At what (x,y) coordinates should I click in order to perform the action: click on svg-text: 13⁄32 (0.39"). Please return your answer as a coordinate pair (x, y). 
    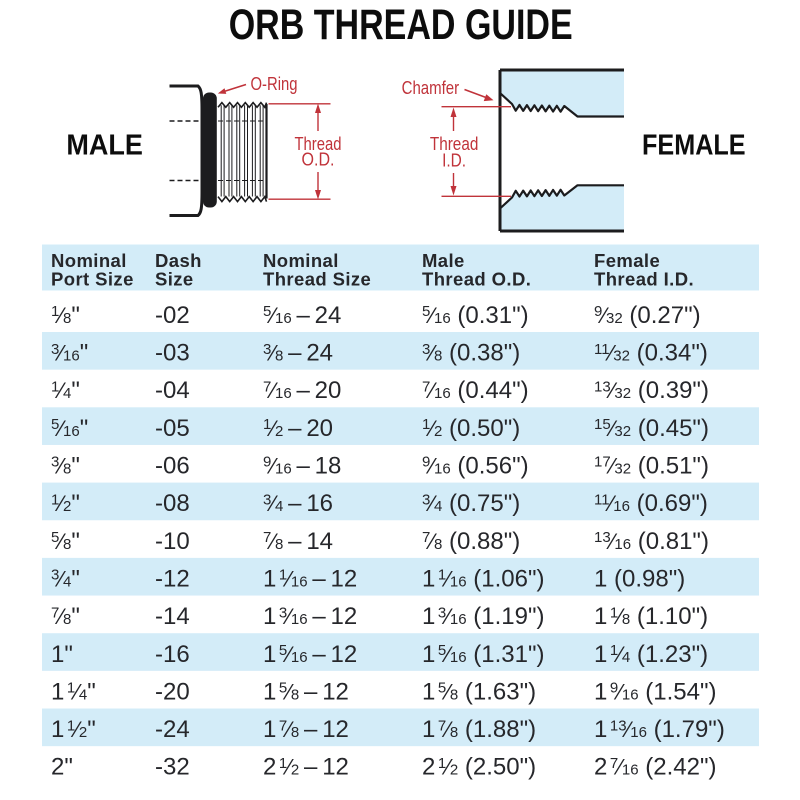
    Looking at the image, I should click on (651, 390).